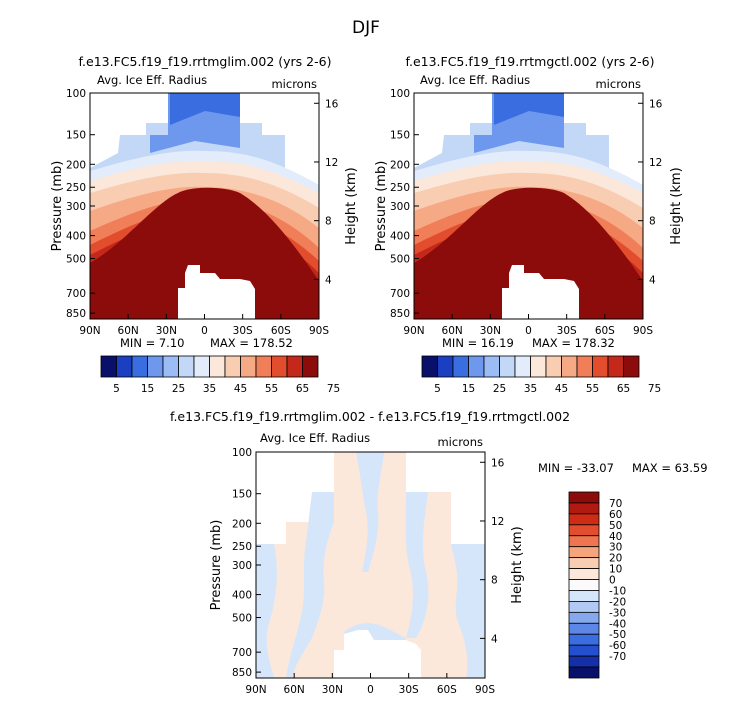  I want to click on panel-b-title: f.e13.FC5.f19_f19.rrtmgctl.002 (yrs 2-6), so click(529, 61).